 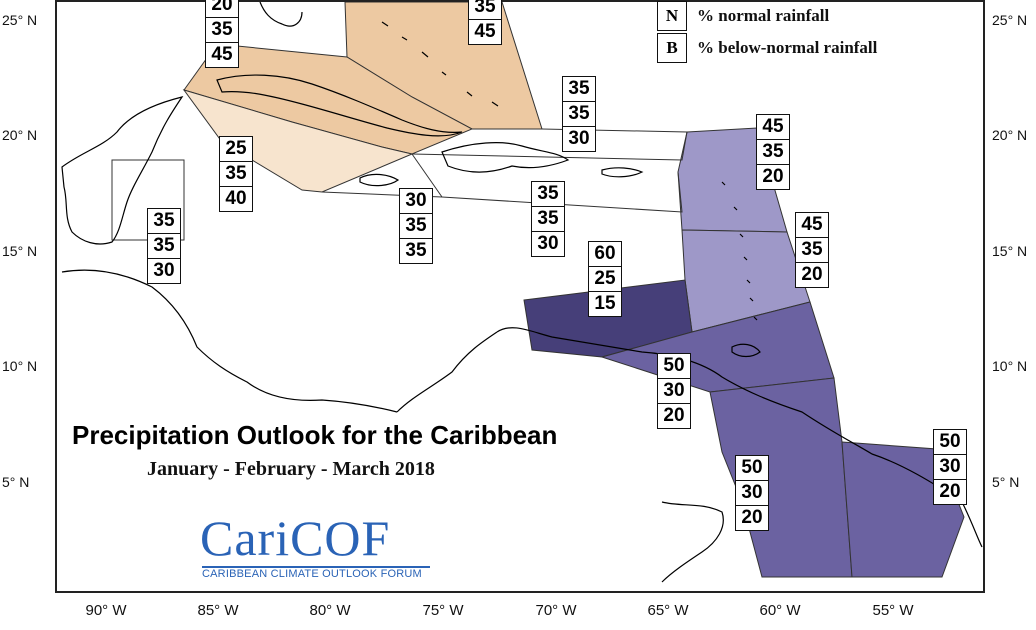 I want to click on legend-row-normal: N % normal rainfall, so click(x=767, y=16).